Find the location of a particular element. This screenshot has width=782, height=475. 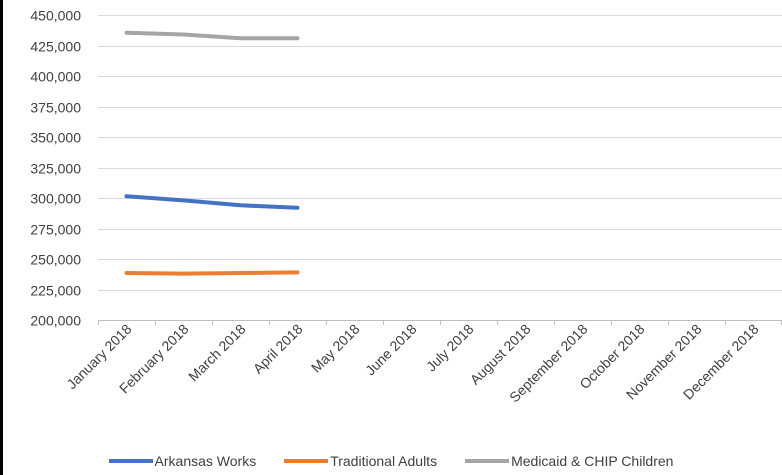

legend-label: Traditional Adults is located at coordinates (384, 461).